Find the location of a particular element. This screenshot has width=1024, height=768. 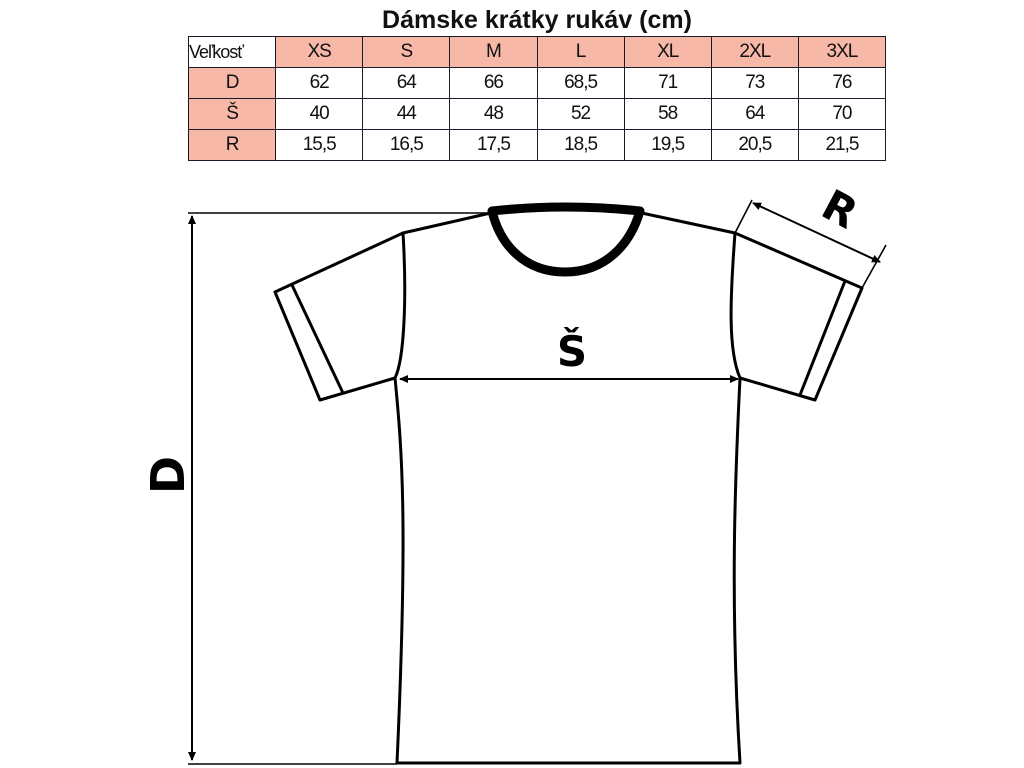

size-header: XS is located at coordinates (319, 52).